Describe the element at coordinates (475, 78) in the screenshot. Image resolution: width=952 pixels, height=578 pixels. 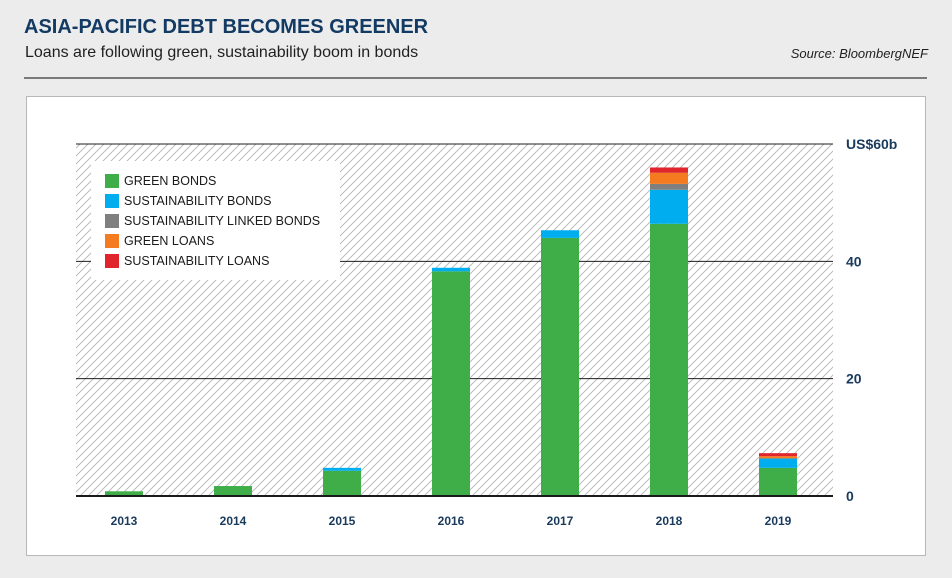
I see `header-divider` at that location.